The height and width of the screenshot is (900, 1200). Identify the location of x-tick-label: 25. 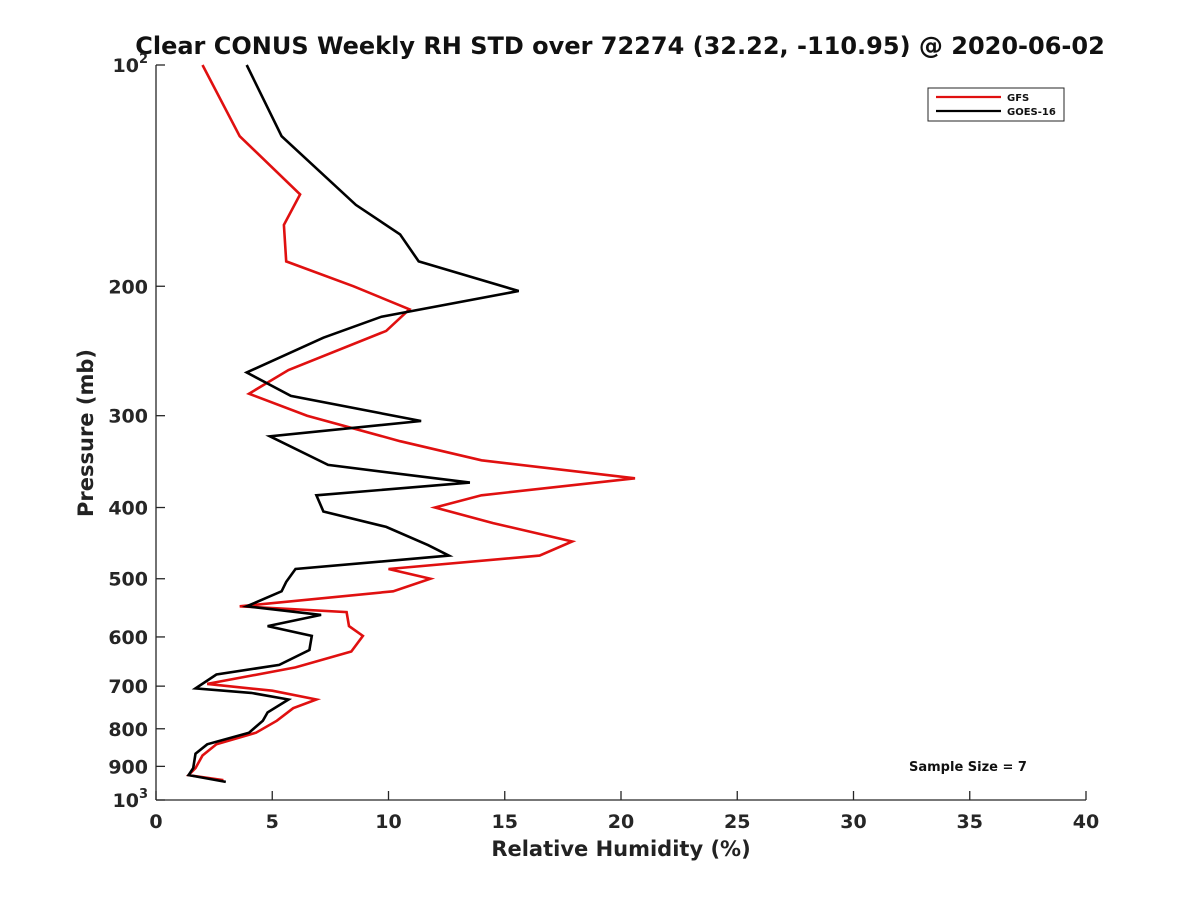
(737, 822).